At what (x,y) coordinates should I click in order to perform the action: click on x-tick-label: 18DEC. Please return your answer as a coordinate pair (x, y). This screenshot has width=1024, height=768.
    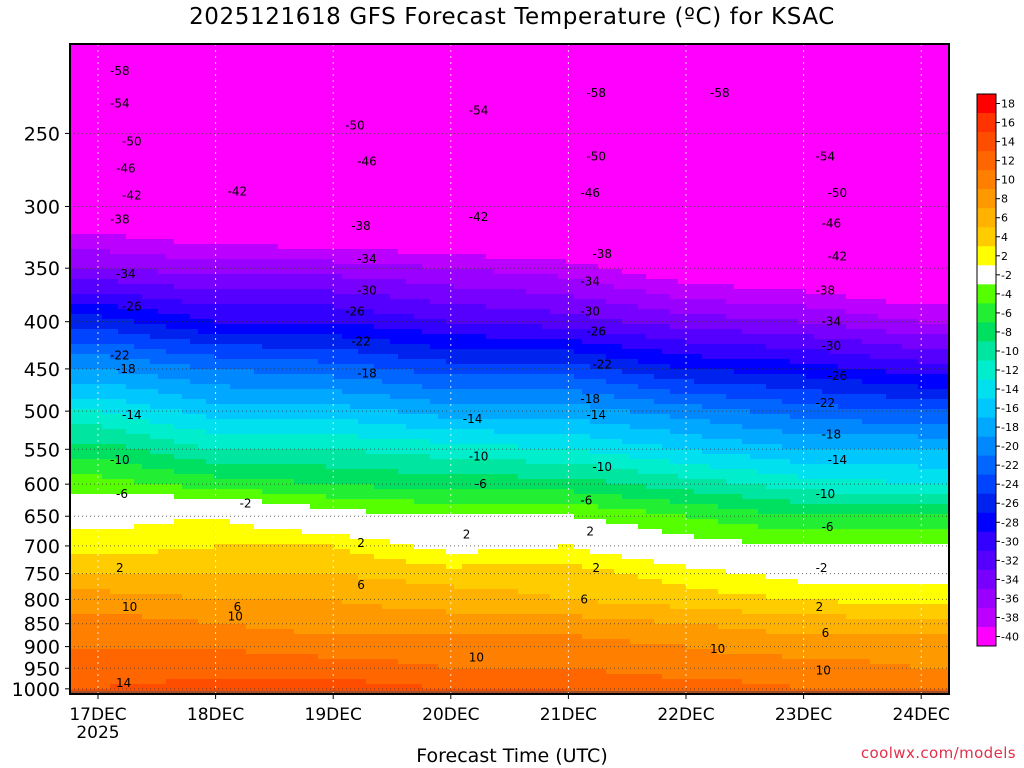
    Looking at the image, I should click on (215, 715).